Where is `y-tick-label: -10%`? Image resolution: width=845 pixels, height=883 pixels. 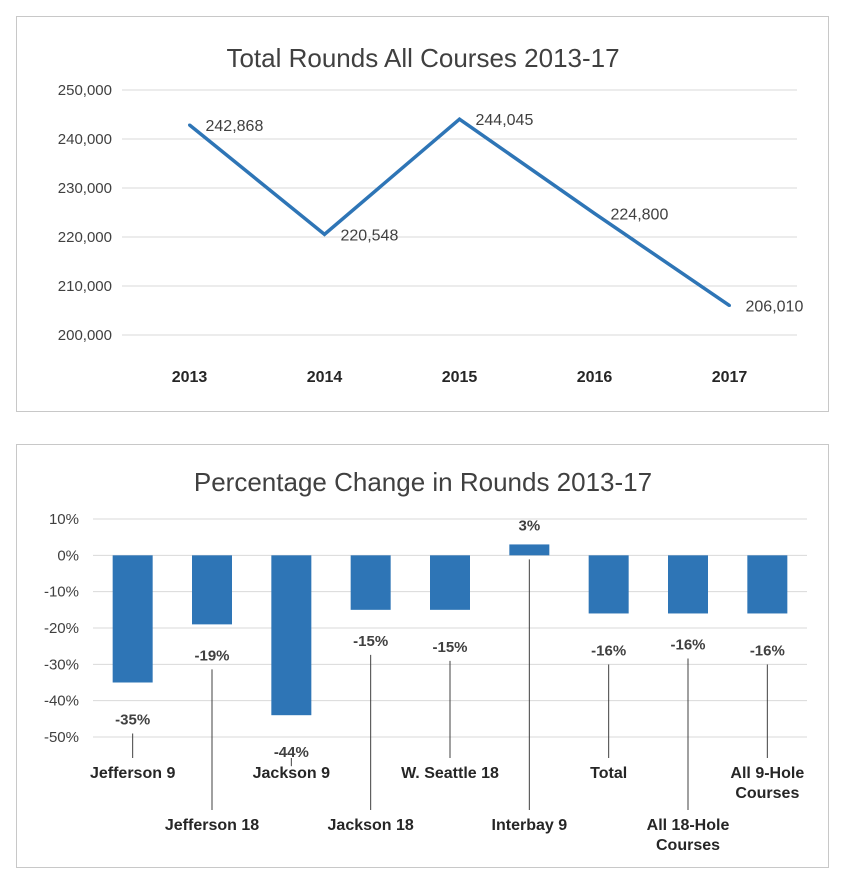 y-tick-label: -10% is located at coordinates (61, 592).